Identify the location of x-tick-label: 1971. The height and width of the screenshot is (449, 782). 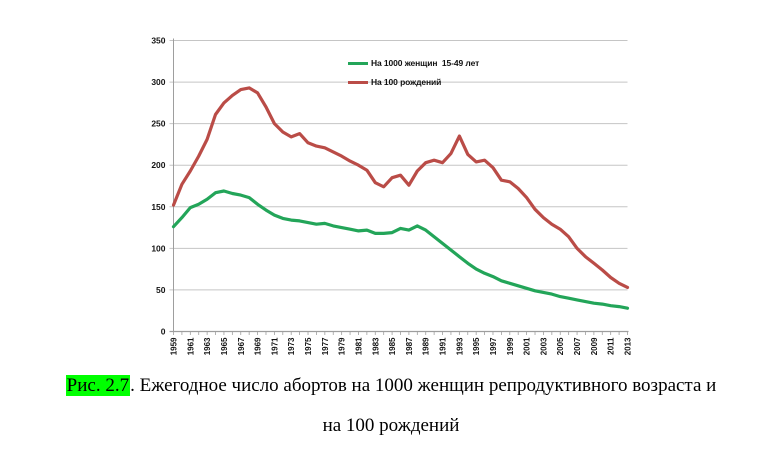
(274, 346).